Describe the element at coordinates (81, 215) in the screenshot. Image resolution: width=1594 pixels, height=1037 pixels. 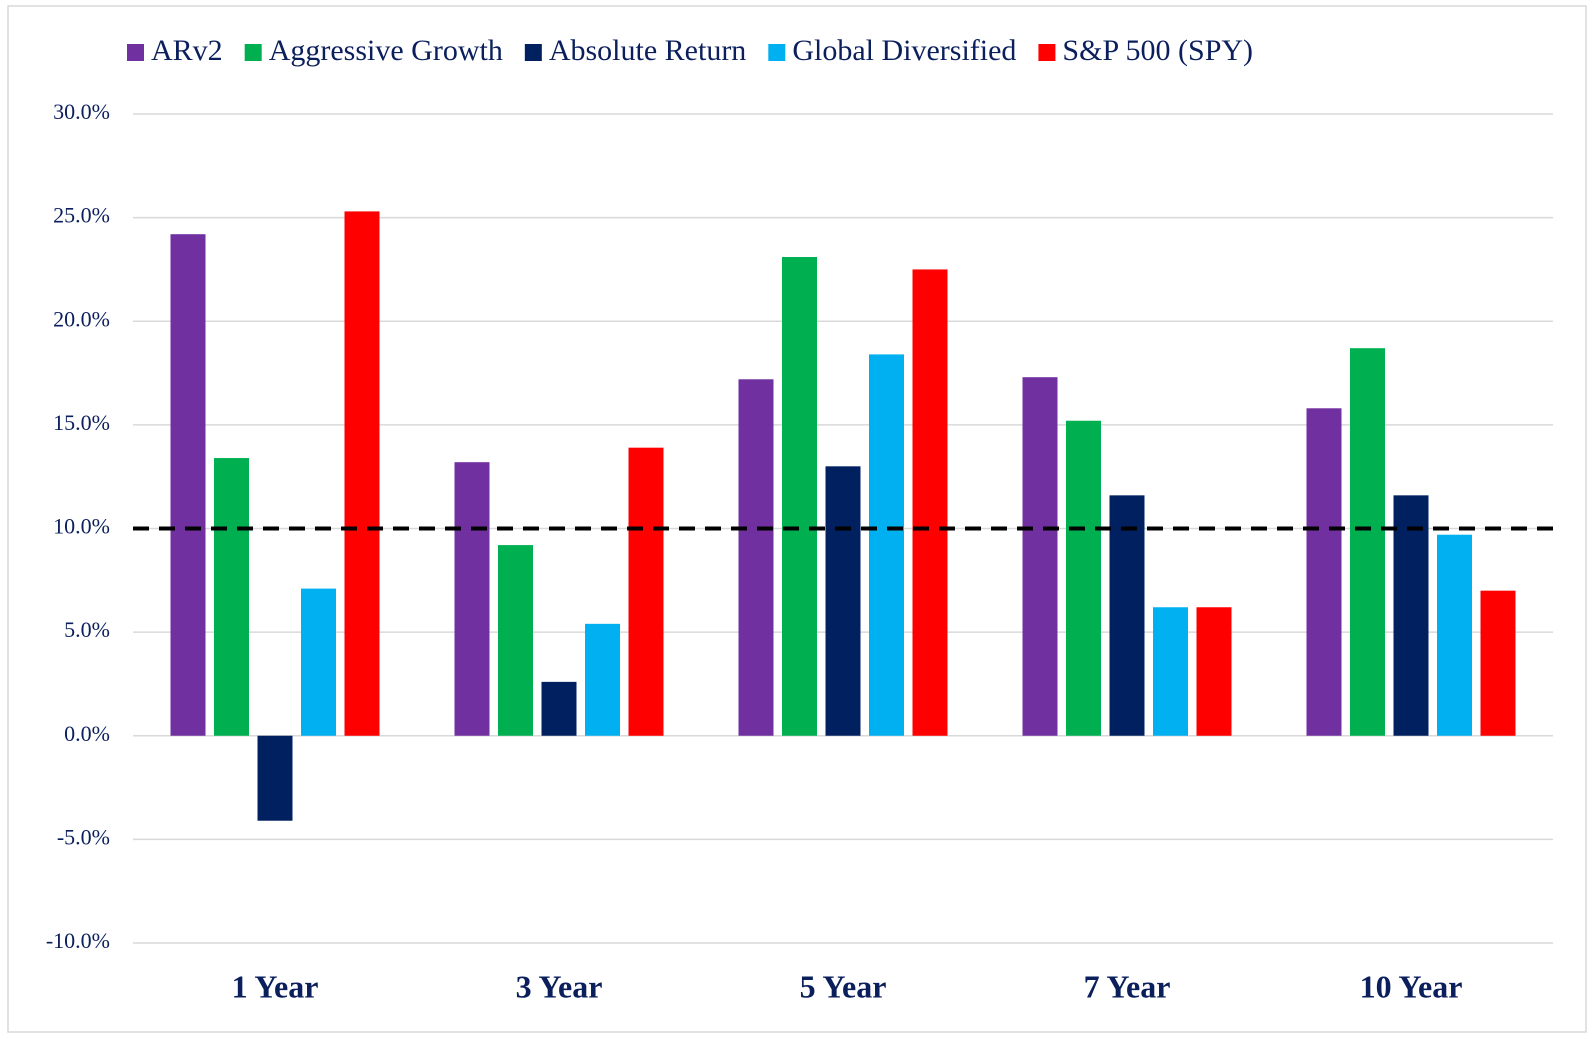
I see `y-tick-label: 25.0%` at that location.